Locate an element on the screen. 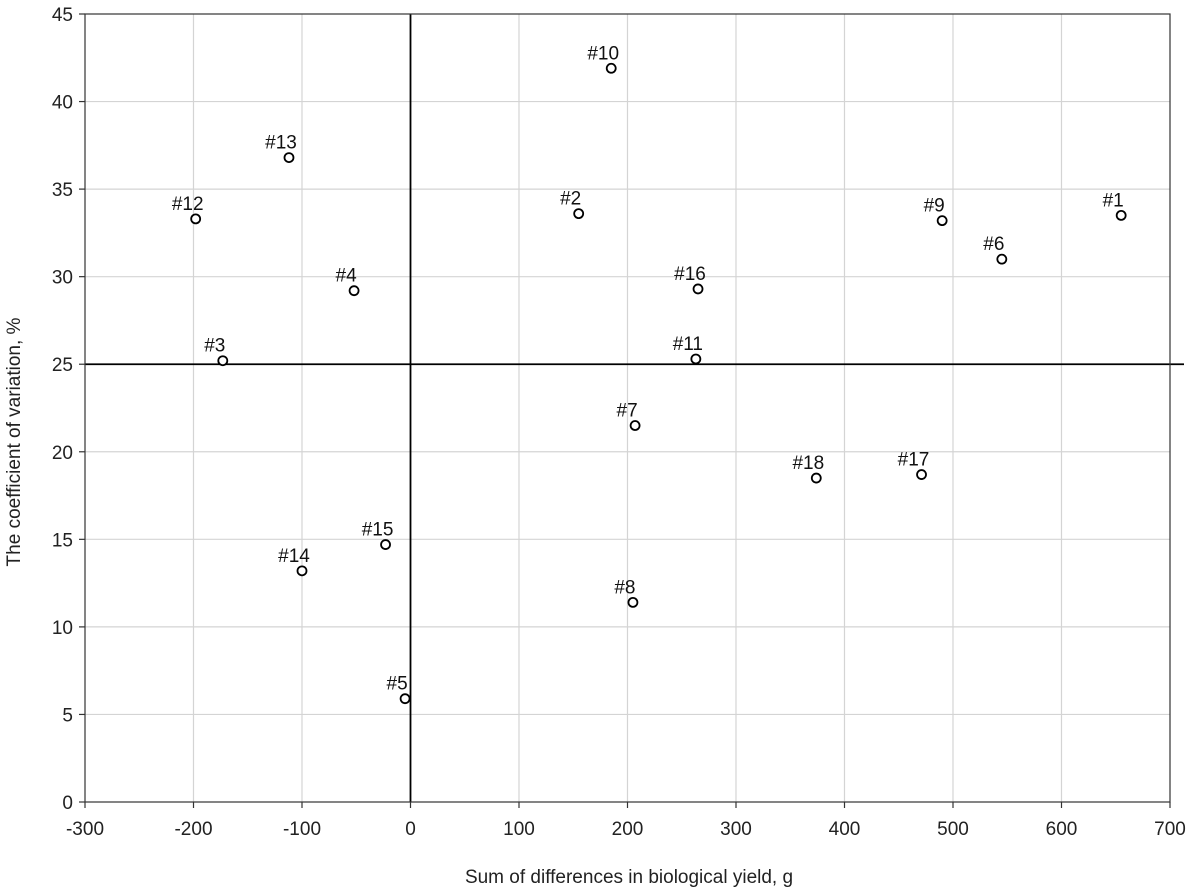 The height and width of the screenshot is (892, 1200). y-tick-label: 25 is located at coordinates (62, 365).